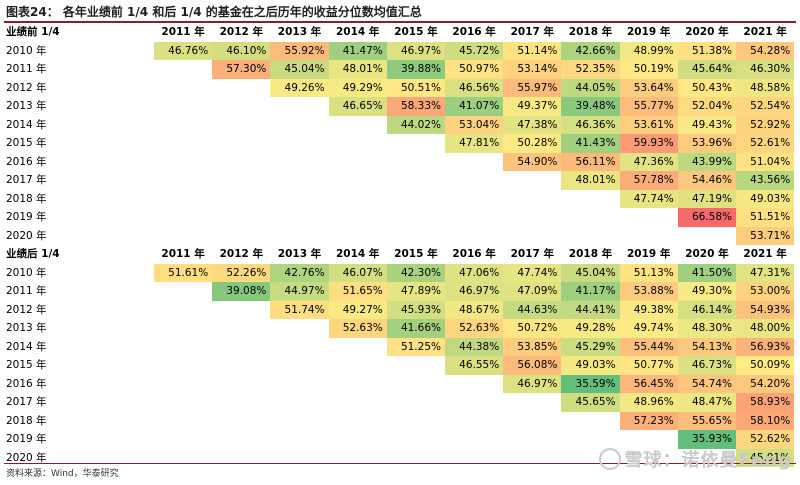 The width and height of the screenshot is (800, 485). I want to click on table-row: 2020 年 45.91%, so click(400, 457).